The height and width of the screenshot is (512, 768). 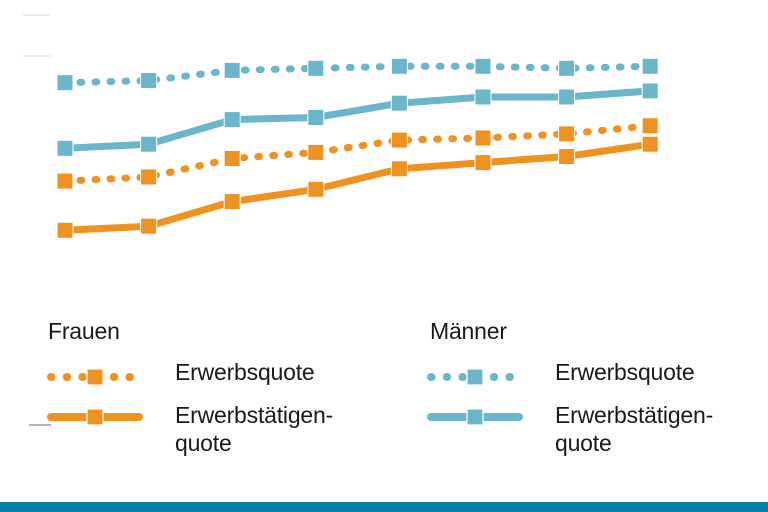 What do you see at coordinates (95, 417) in the screenshot?
I see `frauen-erwerbstaetigenquote-swatch-icon` at bounding box center [95, 417].